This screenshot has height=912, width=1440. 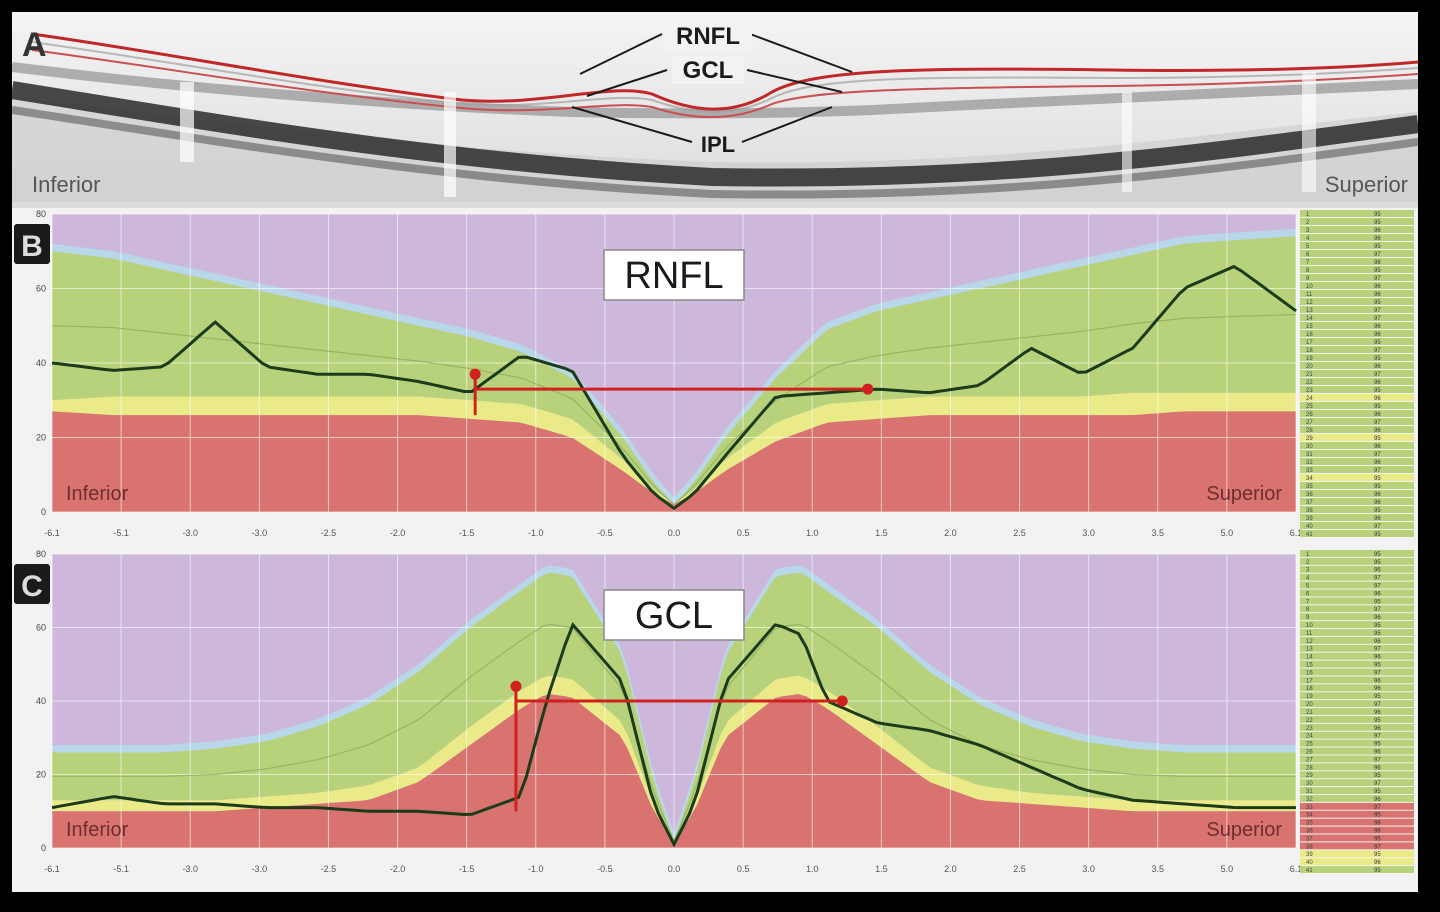 I want to click on rnfl-table-index: 16, so click(x=1309, y=335).